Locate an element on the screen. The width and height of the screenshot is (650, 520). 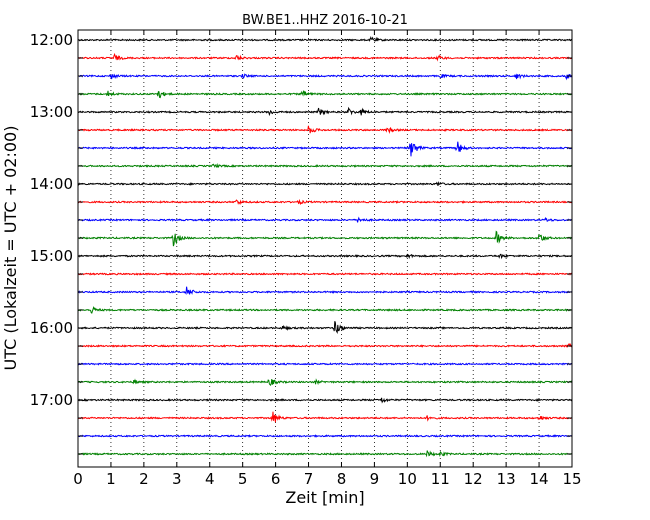
x-axis-label: Zeit [min] is located at coordinates (324, 497).